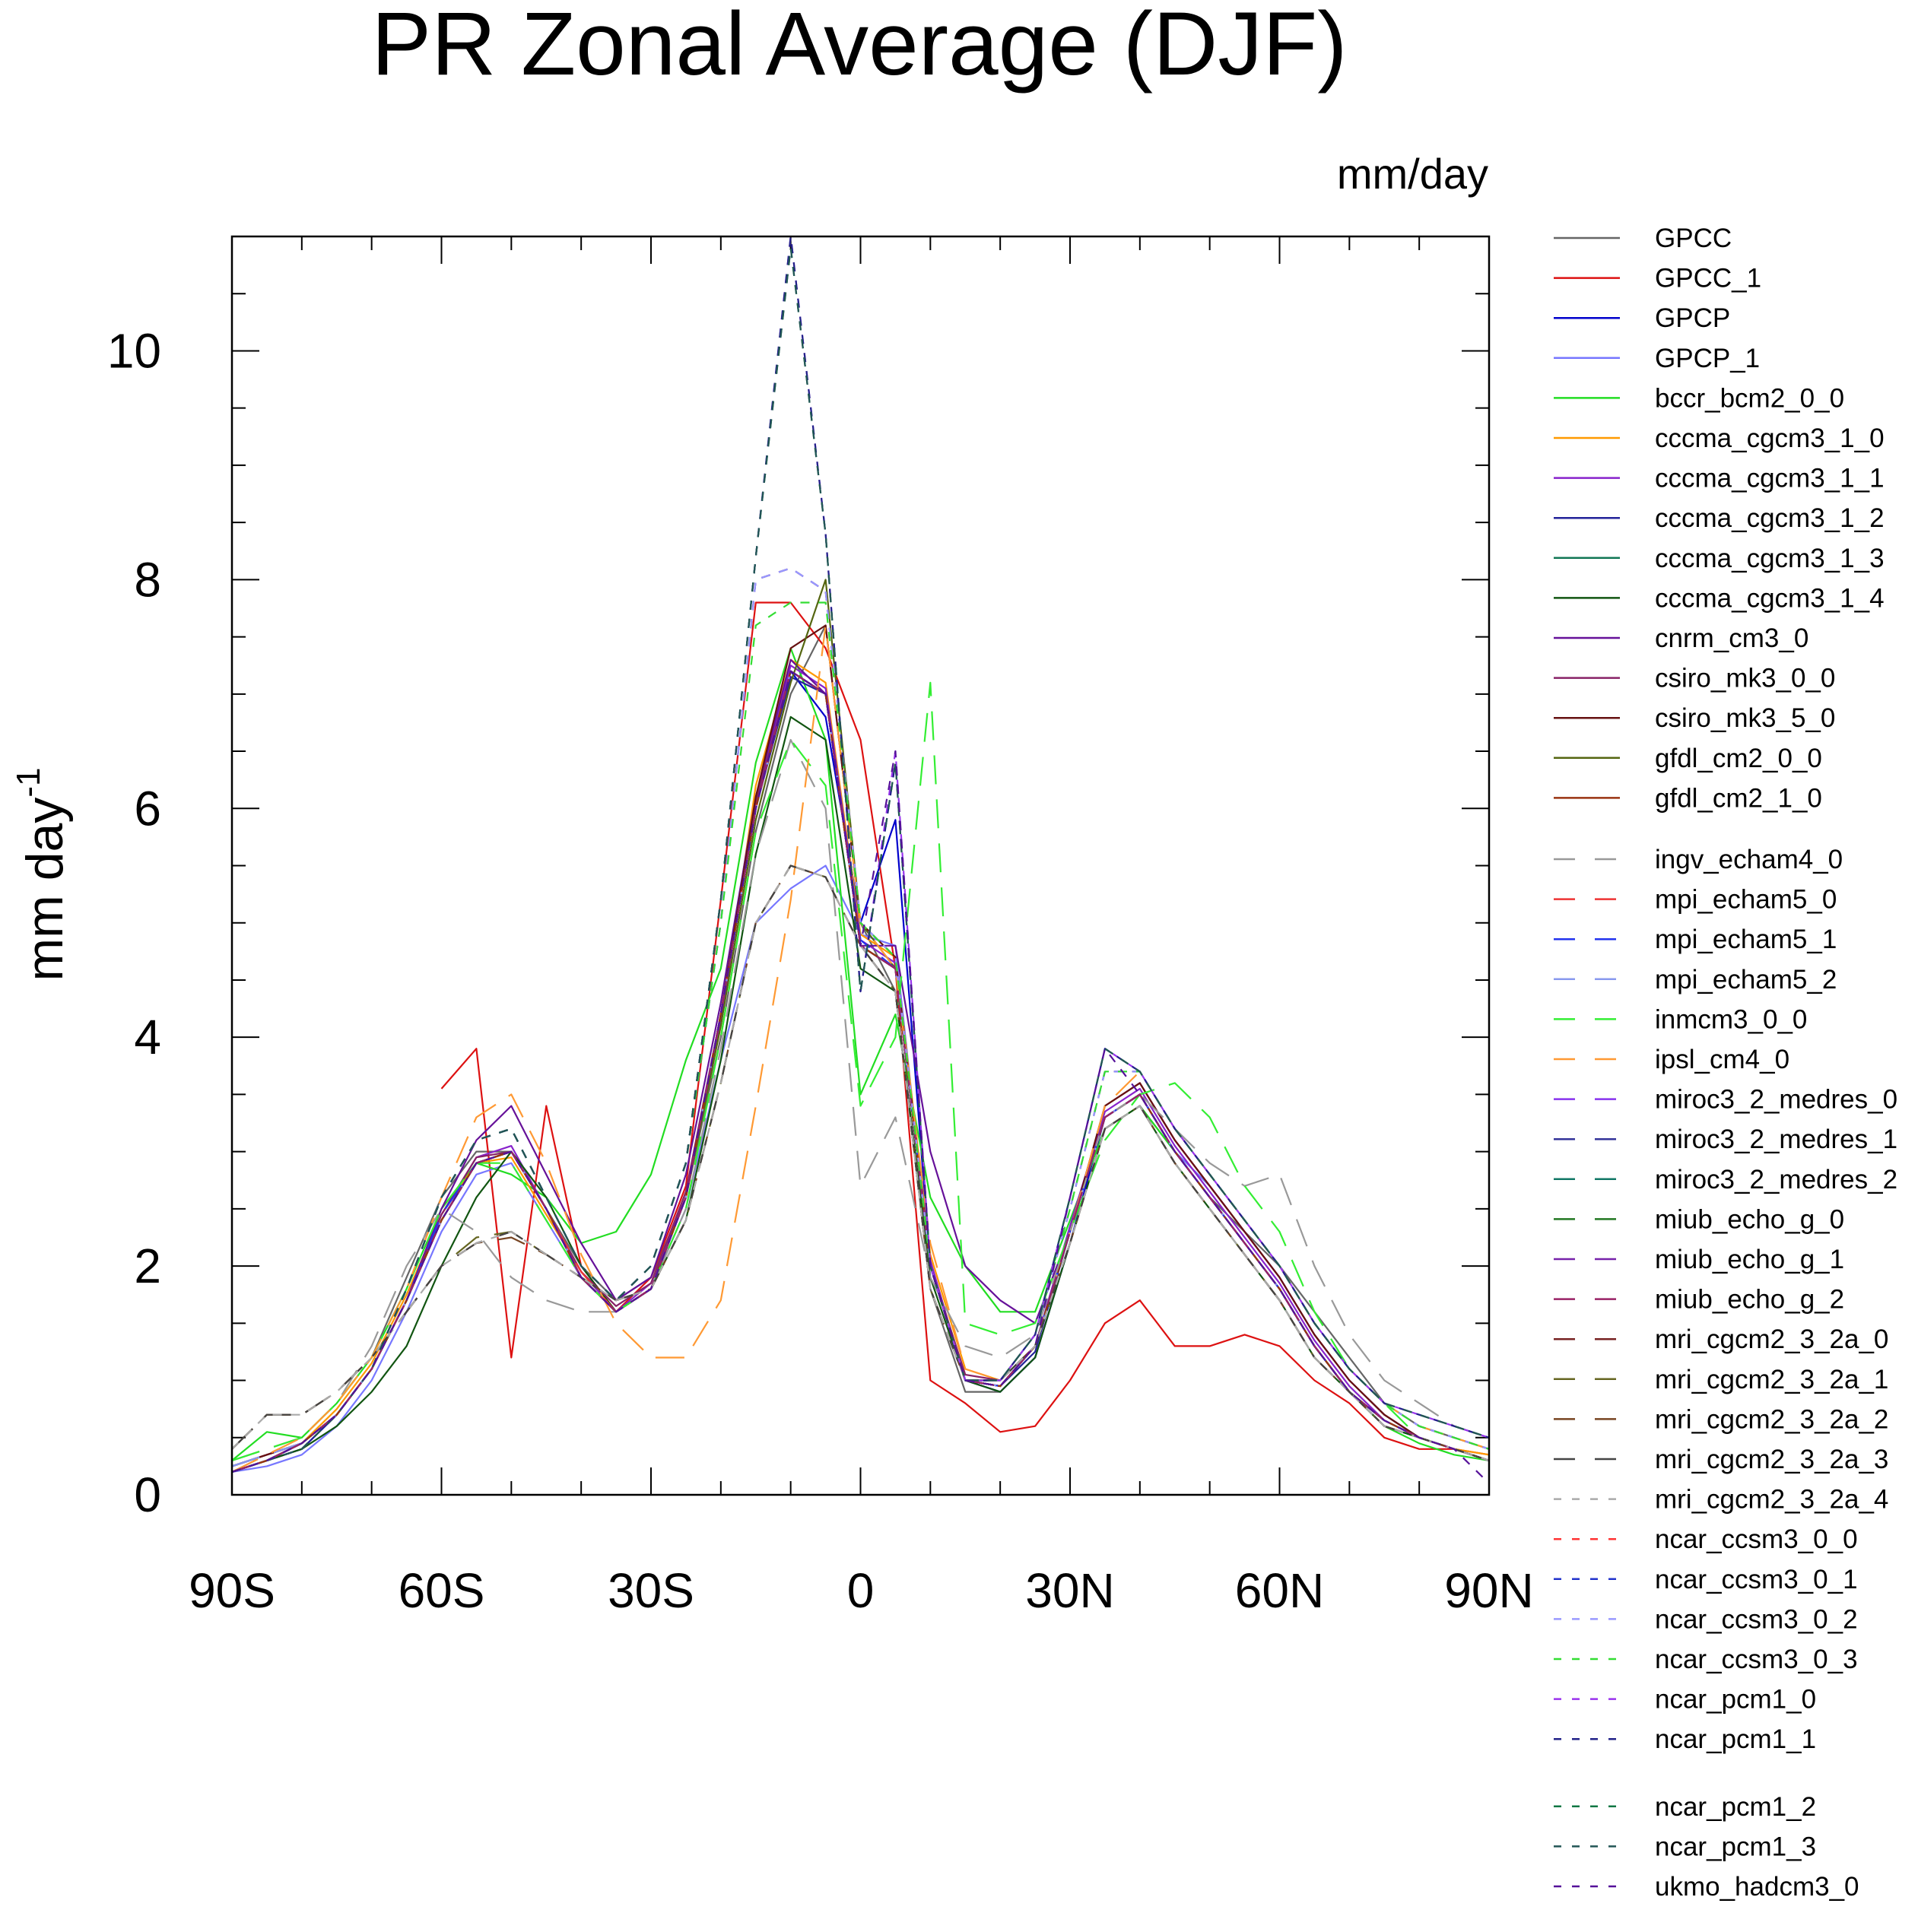  What do you see at coordinates (1757, 1887) in the screenshot?
I see `legend-label: ukmo_hadcm3_0` at bounding box center [1757, 1887].